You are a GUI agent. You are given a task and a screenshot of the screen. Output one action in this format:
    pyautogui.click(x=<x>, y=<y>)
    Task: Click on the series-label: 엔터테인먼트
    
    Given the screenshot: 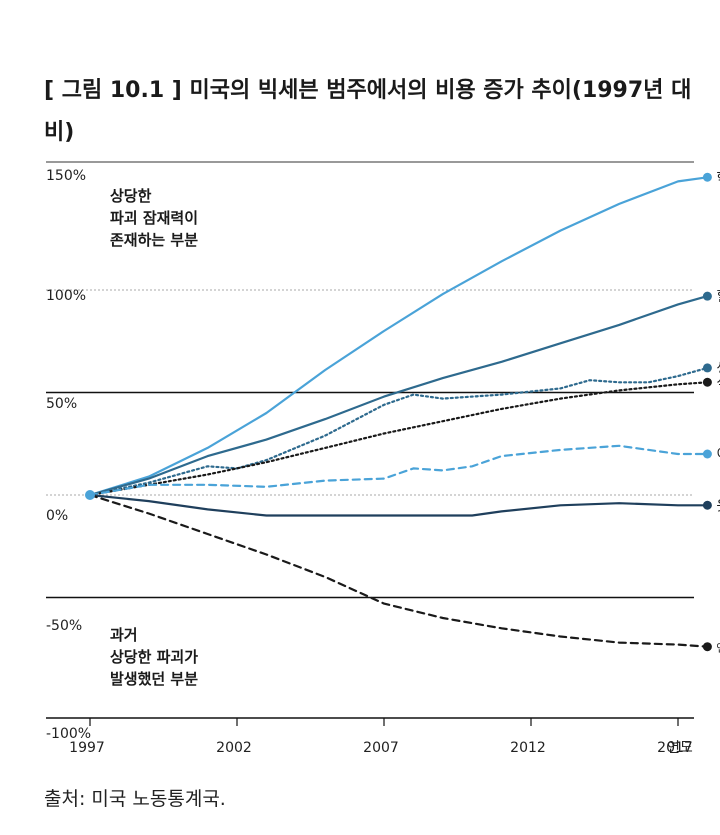 What is the action you would take?
    pyautogui.click(x=718, y=648)
    